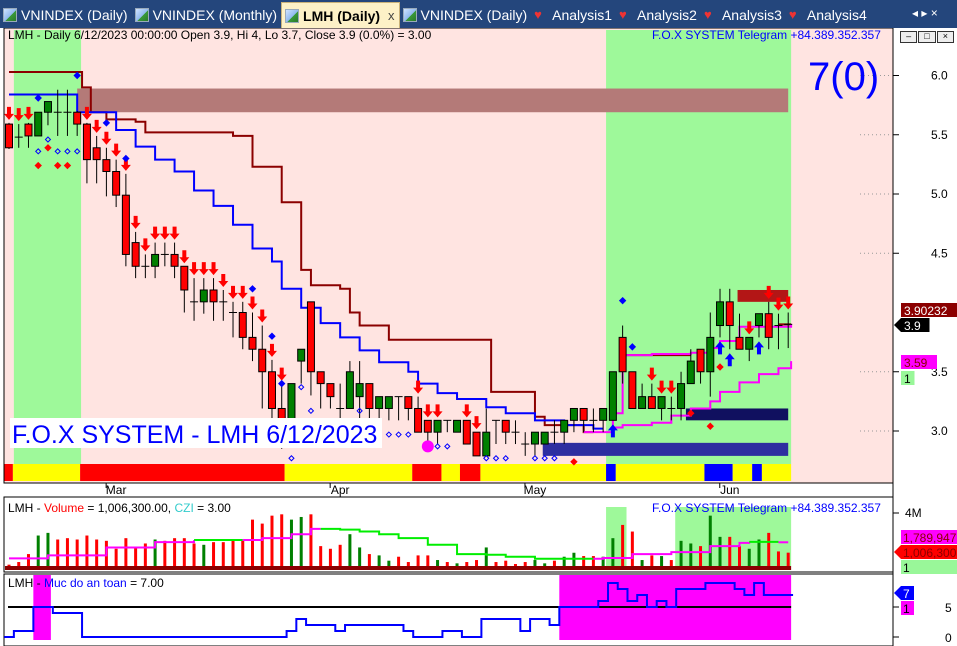 The image size is (957, 646). Describe the element at coordinates (939, 135) in the screenshot. I see `y-tick-label: 5.5` at that location.